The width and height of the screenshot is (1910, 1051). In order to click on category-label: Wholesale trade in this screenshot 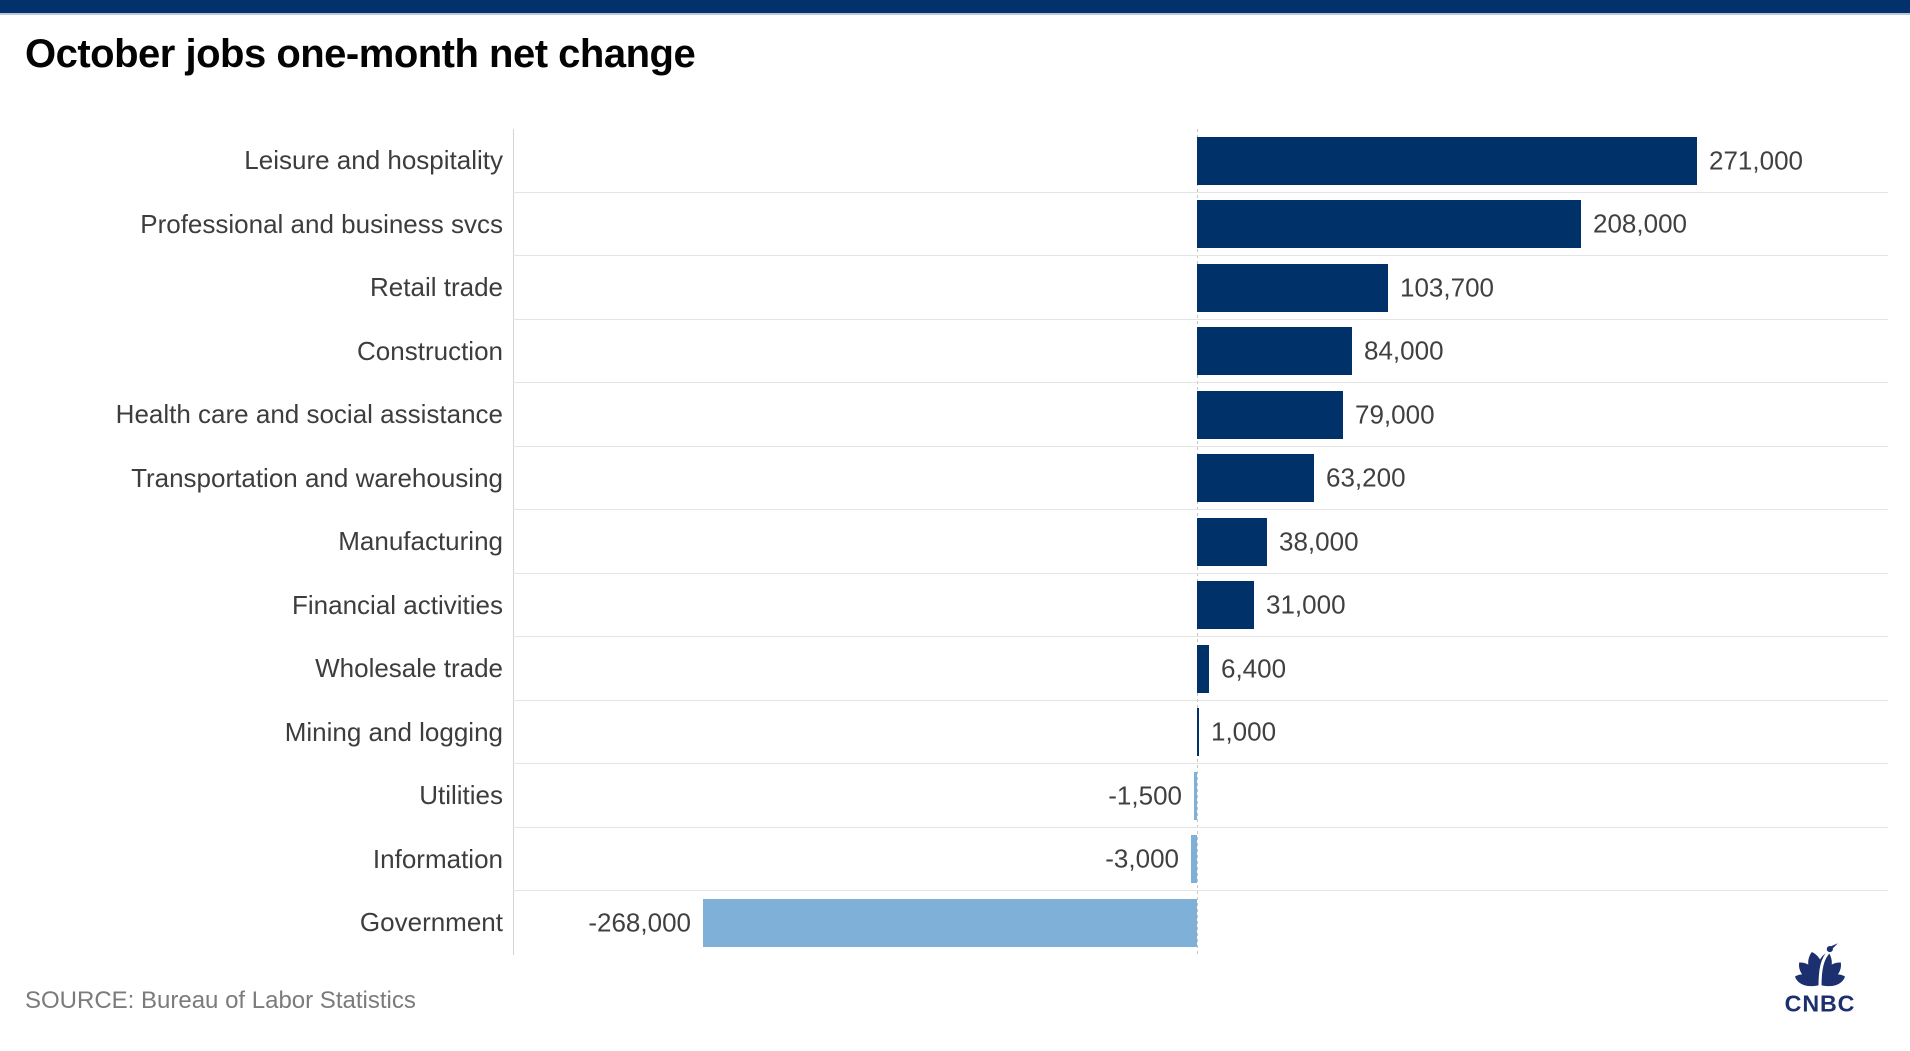, I will do `click(409, 668)`.